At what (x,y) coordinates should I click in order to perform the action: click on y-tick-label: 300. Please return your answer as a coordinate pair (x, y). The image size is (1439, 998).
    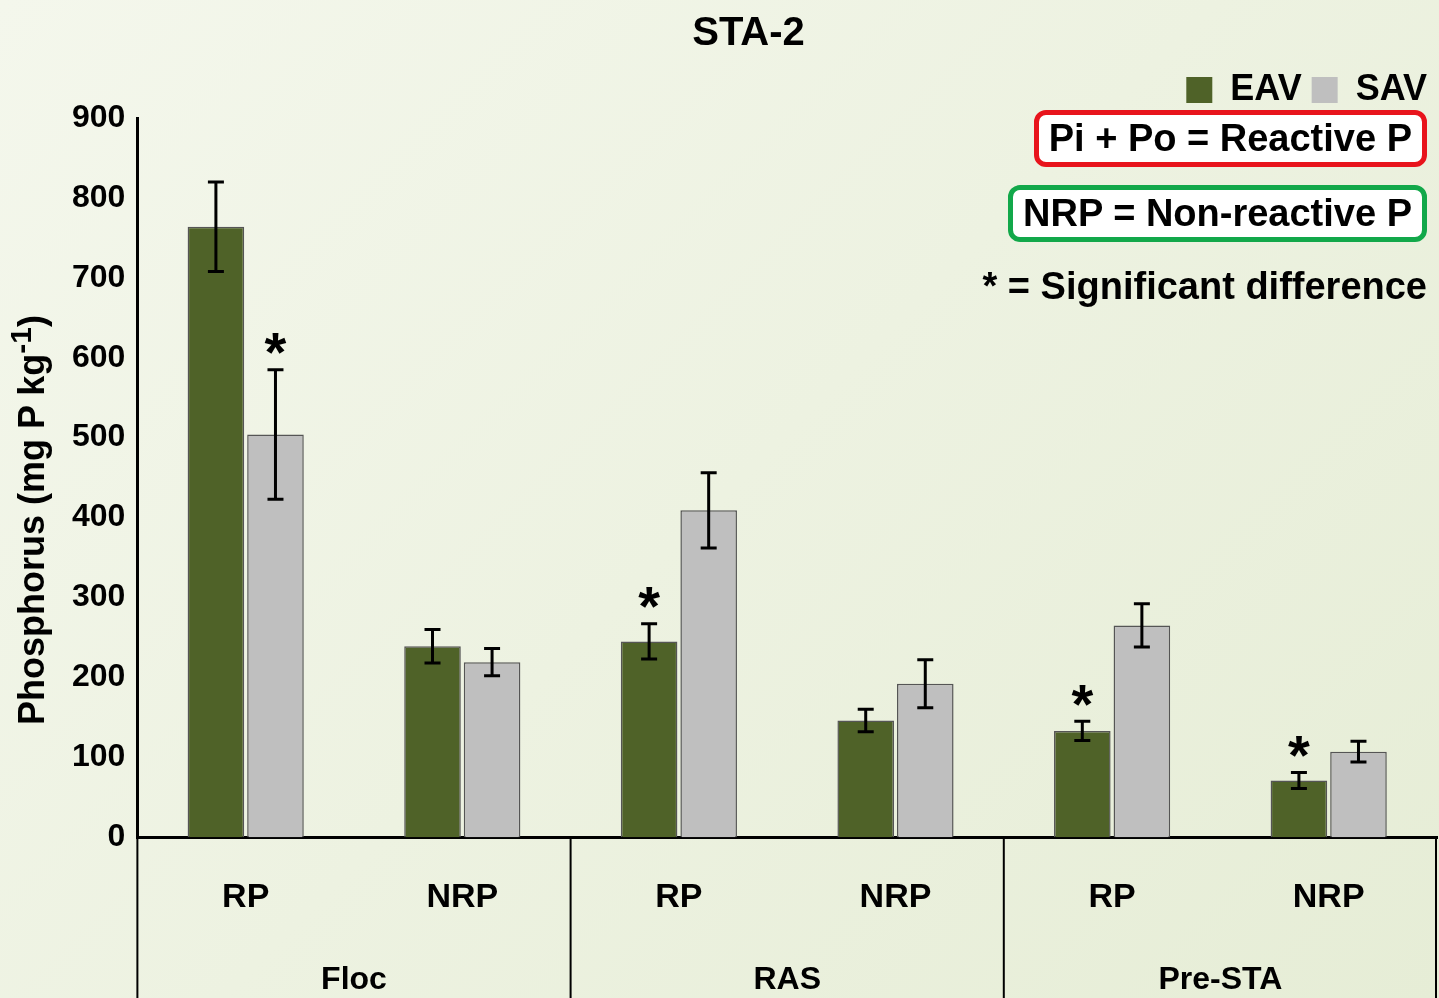
    Looking at the image, I should click on (99, 595).